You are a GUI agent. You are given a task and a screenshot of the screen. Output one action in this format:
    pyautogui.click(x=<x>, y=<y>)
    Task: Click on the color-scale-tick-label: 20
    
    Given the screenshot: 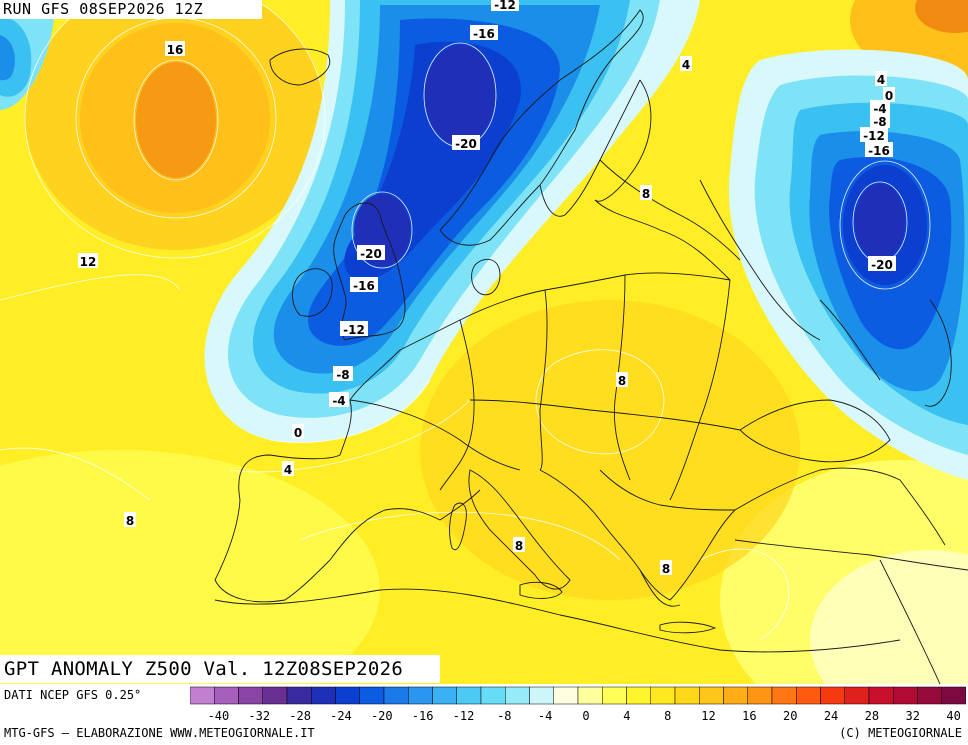 What is the action you would take?
    pyautogui.click(x=790, y=716)
    